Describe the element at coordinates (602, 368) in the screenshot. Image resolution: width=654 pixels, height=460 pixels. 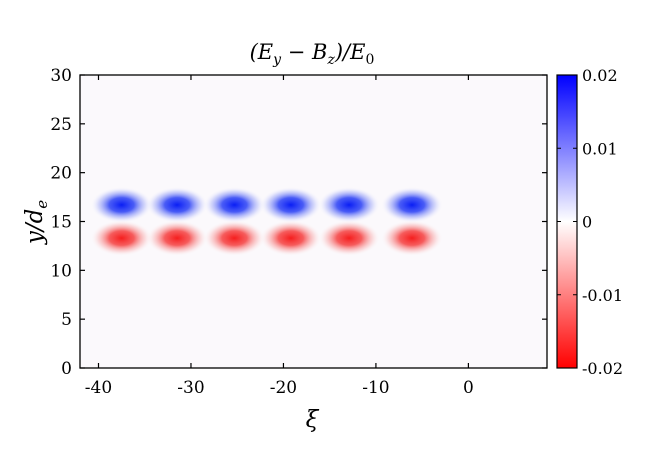
I see `colorbar-tick-label: -0.02` at that location.